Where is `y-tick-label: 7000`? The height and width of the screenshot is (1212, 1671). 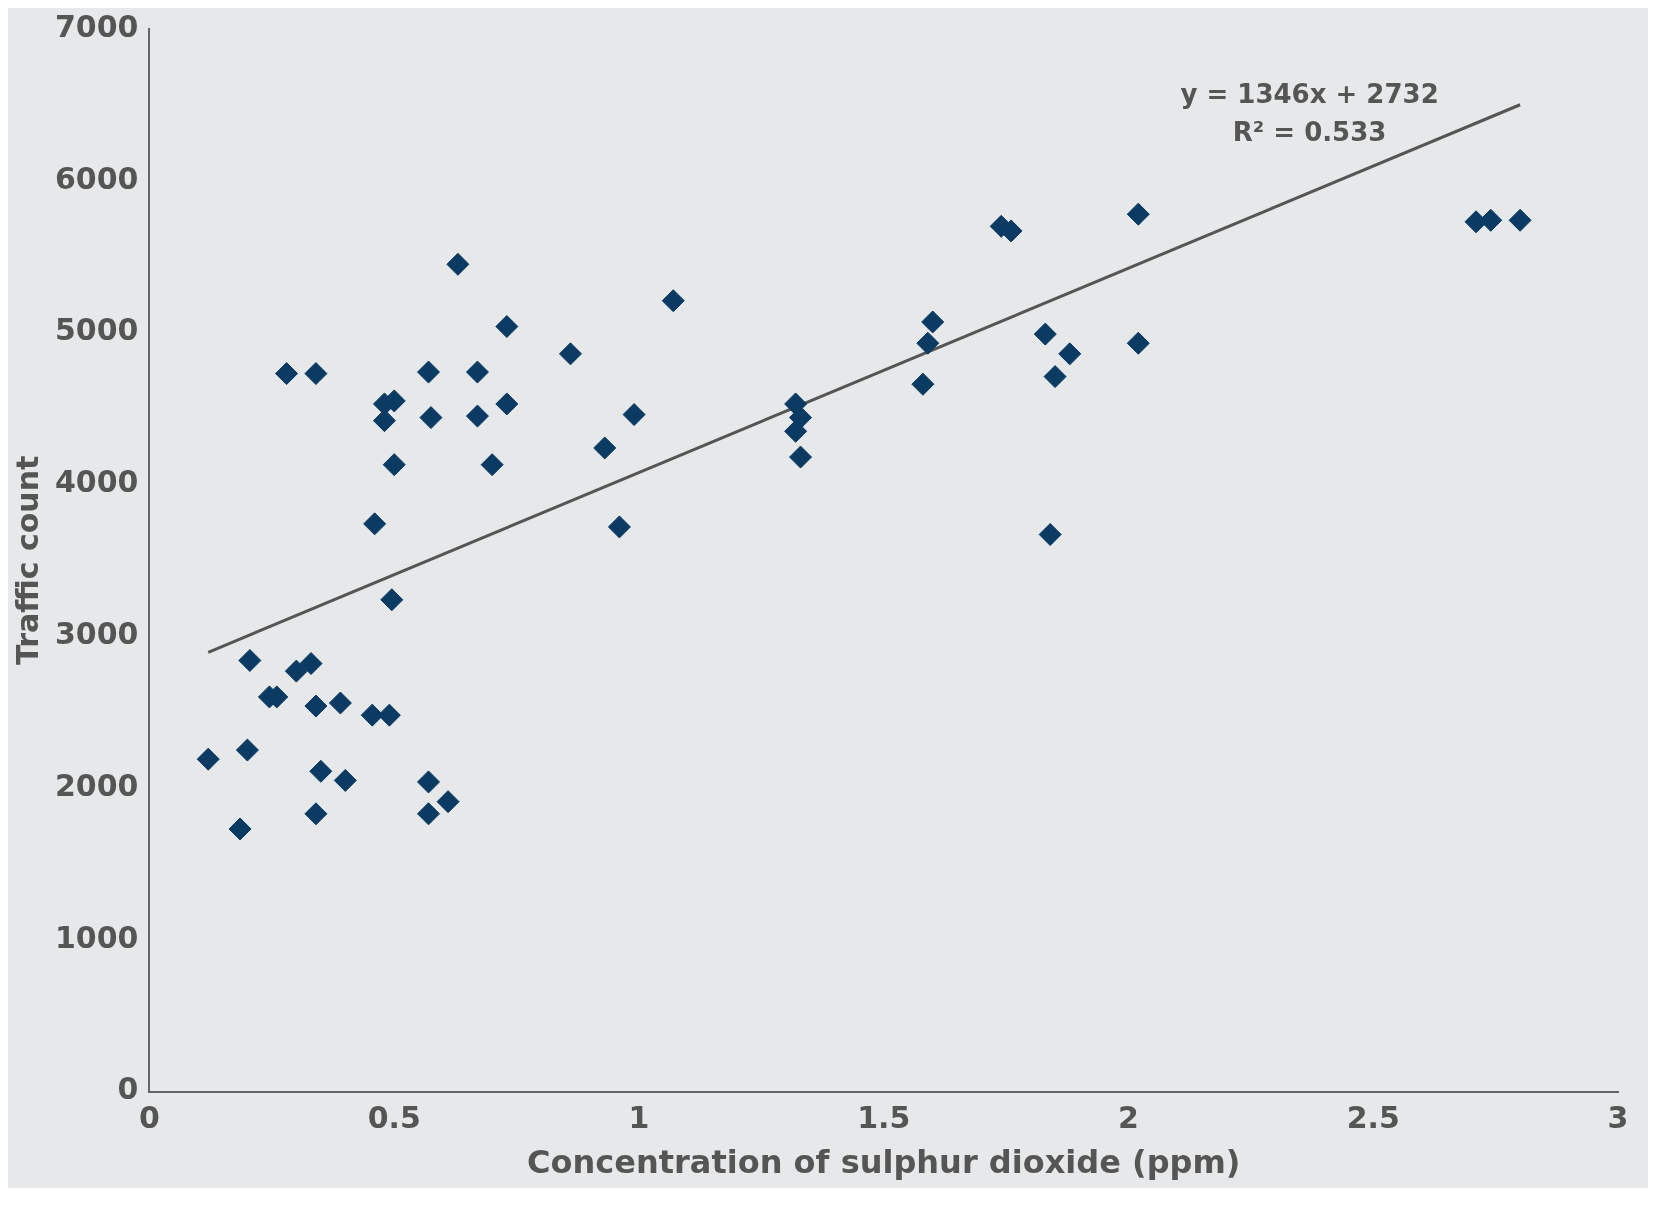
y-tick-label: 7000 is located at coordinates (97, 26).